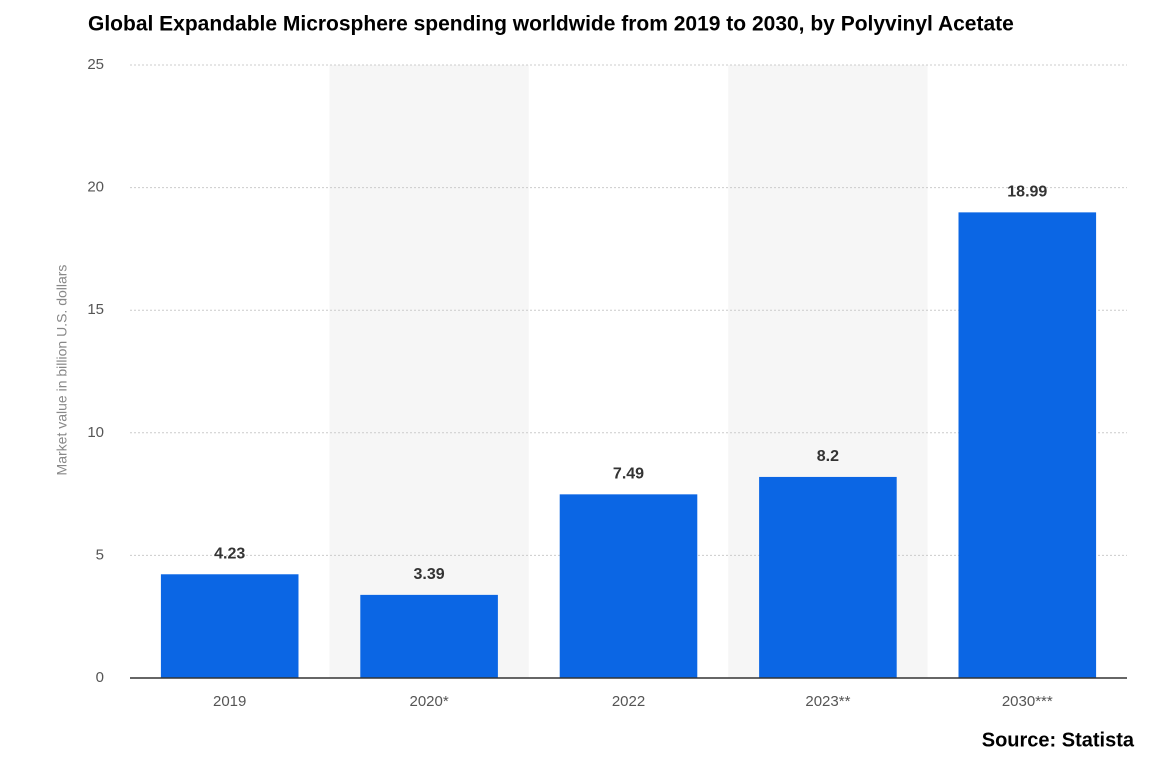  What do you see at coordinates (95, 187) in the screenshot?
I see `y-tick-label: 20` at bounding box center [95, 187].